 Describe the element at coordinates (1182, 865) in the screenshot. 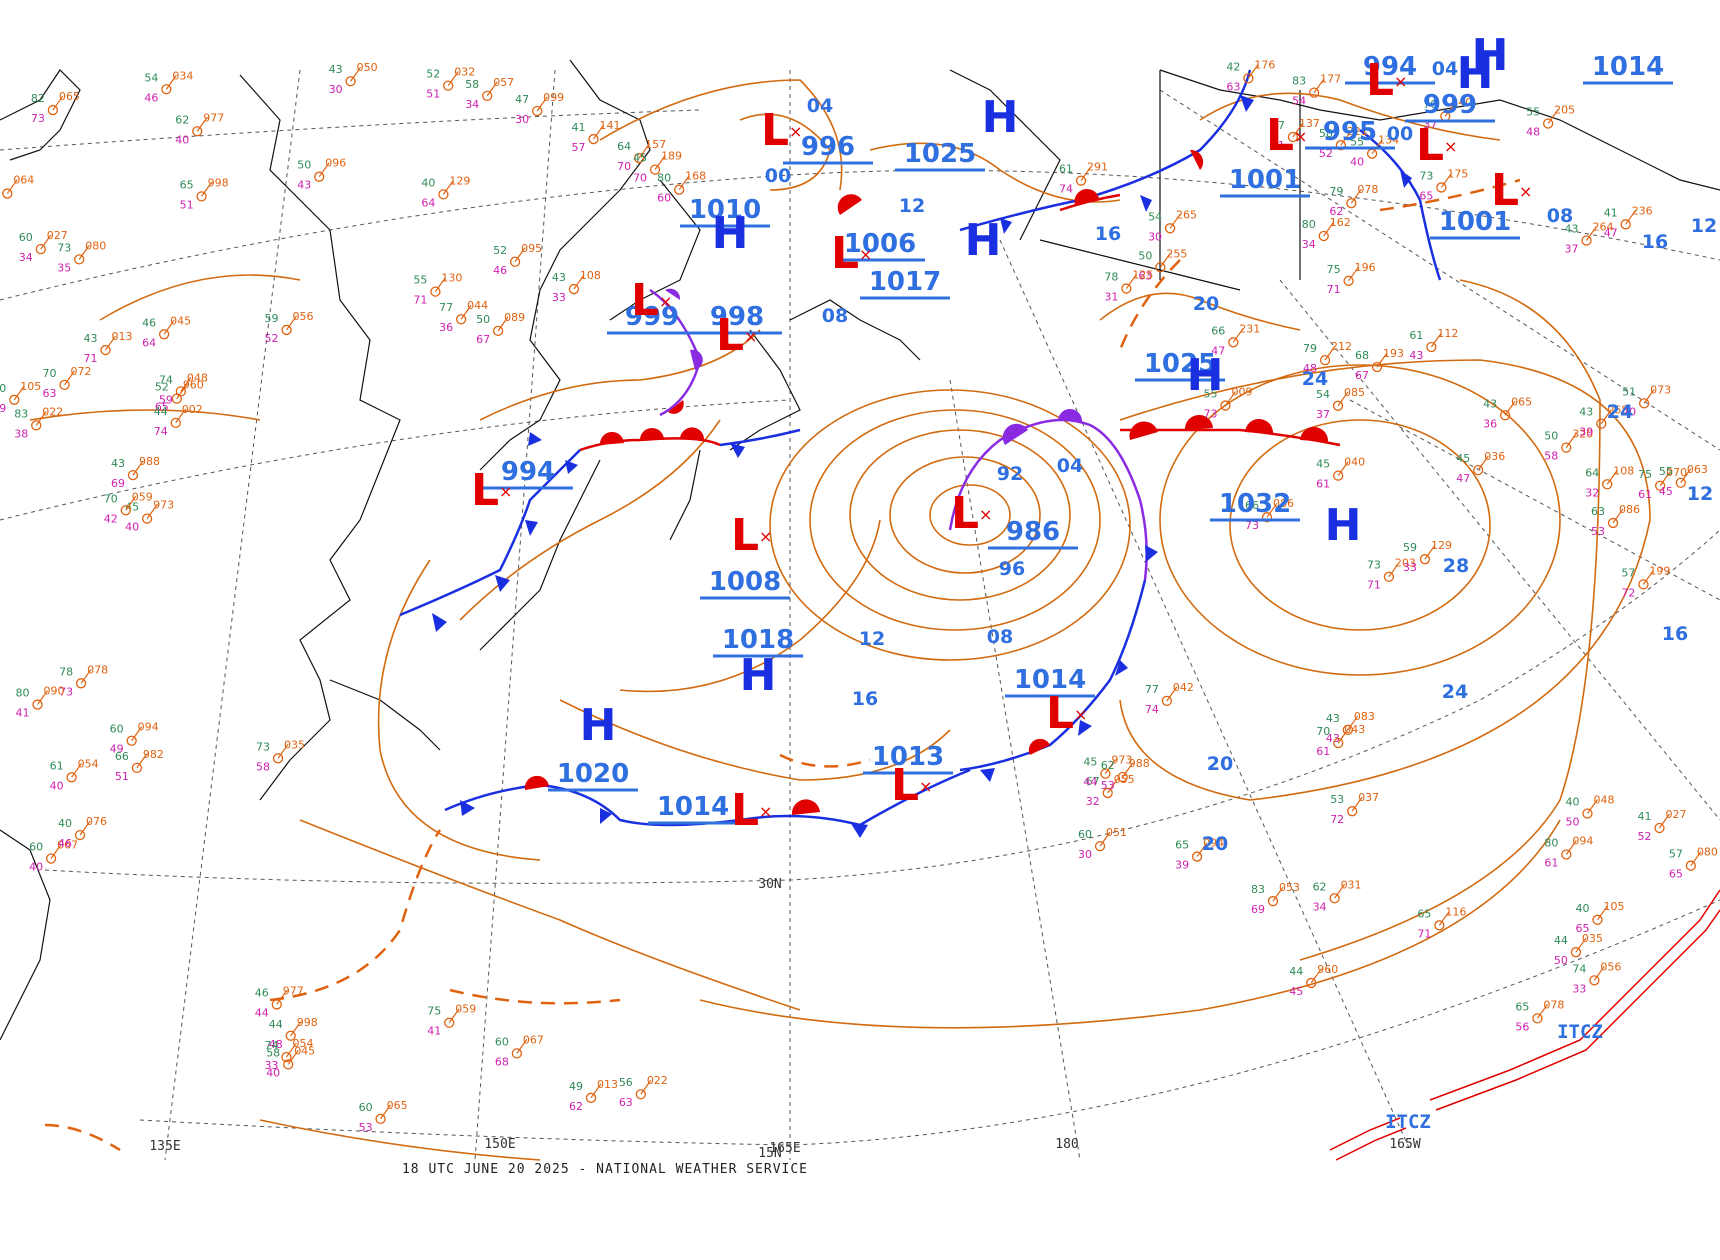

I see `station-dewpoint: 39` at that location.